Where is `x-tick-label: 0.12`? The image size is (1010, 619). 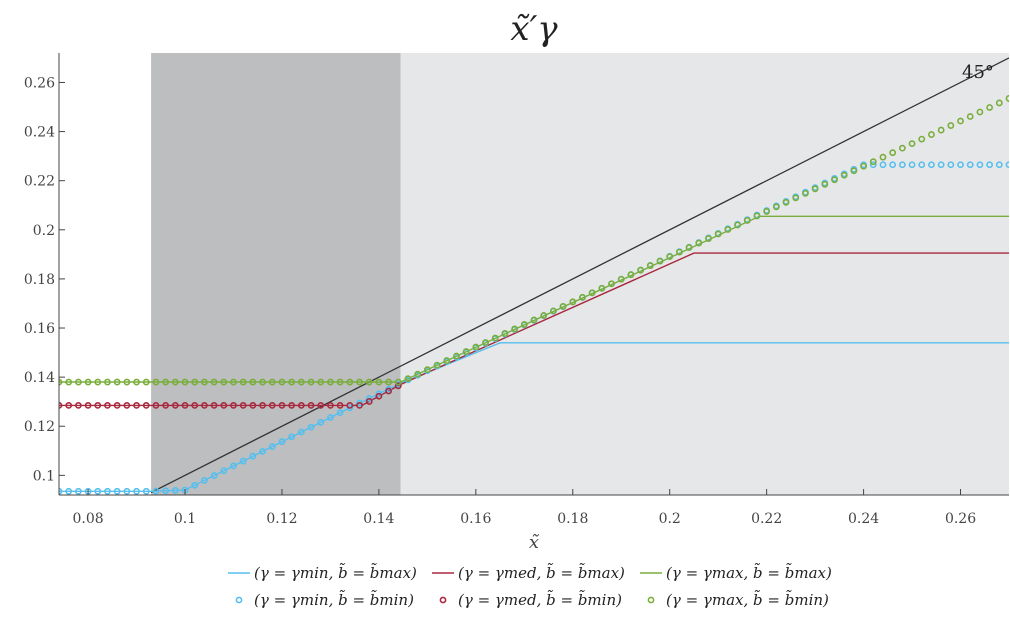 x-tick-label: 0.12 is located at coordinates (281, 519).